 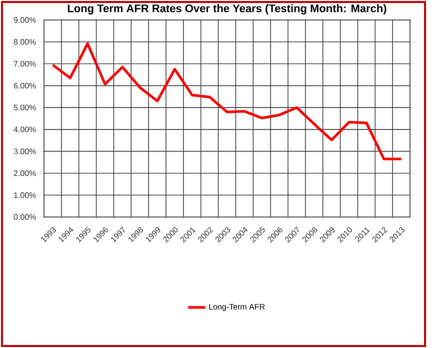 I want to click on y-tick-label: 0.00%, so click(x=25, y=217).